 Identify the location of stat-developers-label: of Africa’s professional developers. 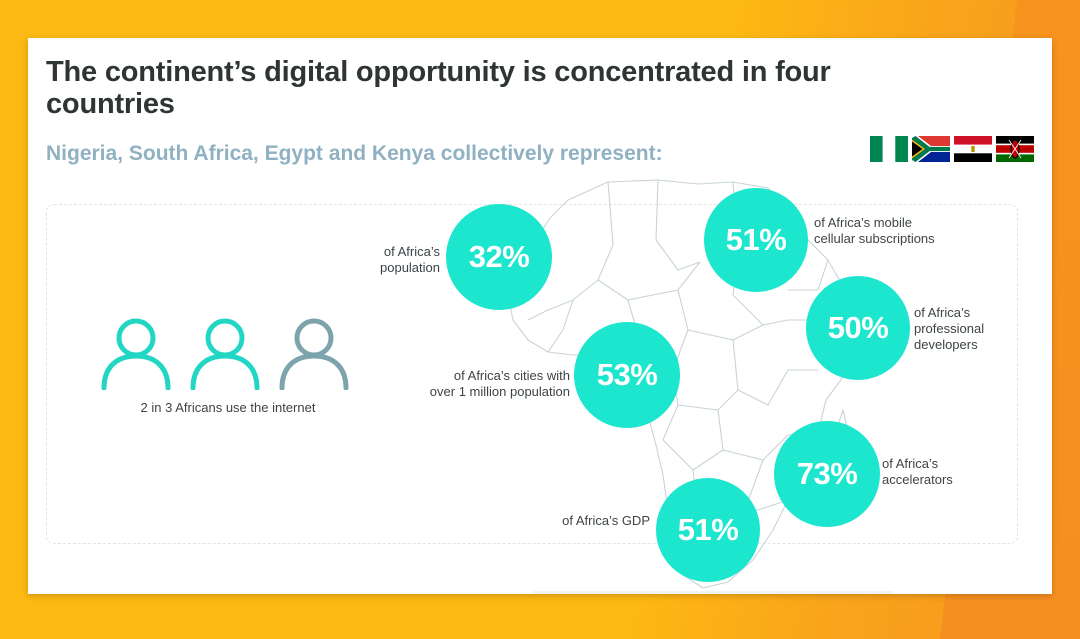
(969, 329).